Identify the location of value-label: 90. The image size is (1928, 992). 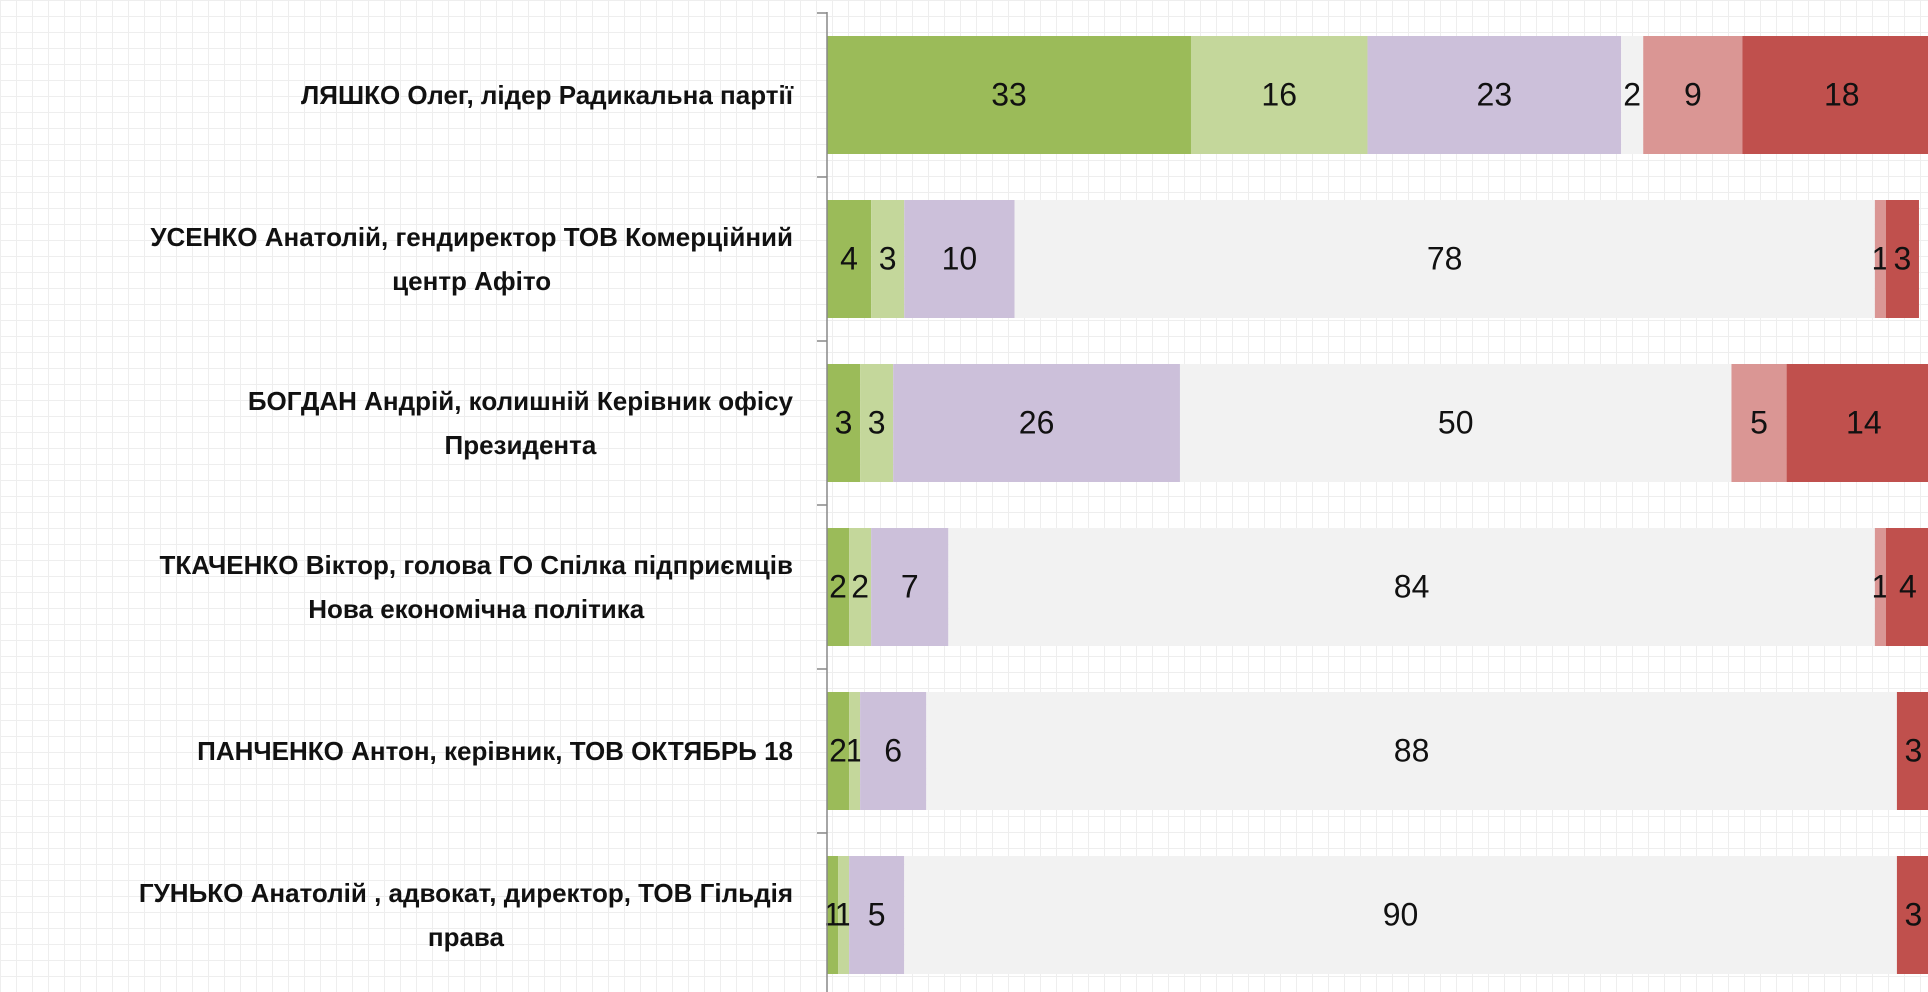
(1401, 914).